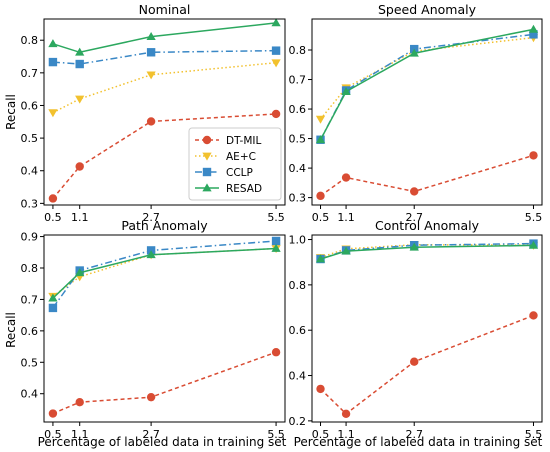 This screenshot has height=452, width=550. Describe the element at coordinates (241, 157) in the screenshot. I see `legend-entry-label: AE+C` at that location.